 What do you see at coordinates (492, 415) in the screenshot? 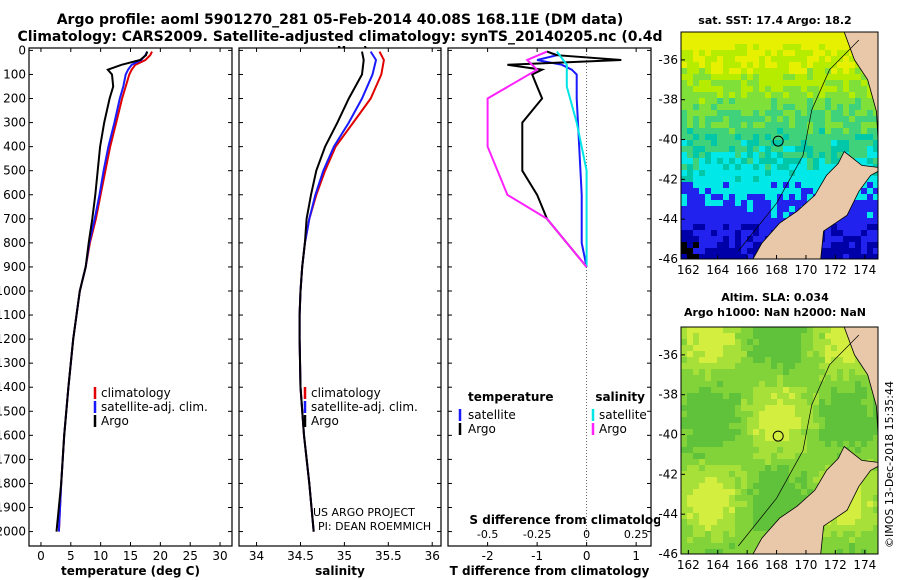
I see `legend-label: satellite` at bounding box center [492, 415].